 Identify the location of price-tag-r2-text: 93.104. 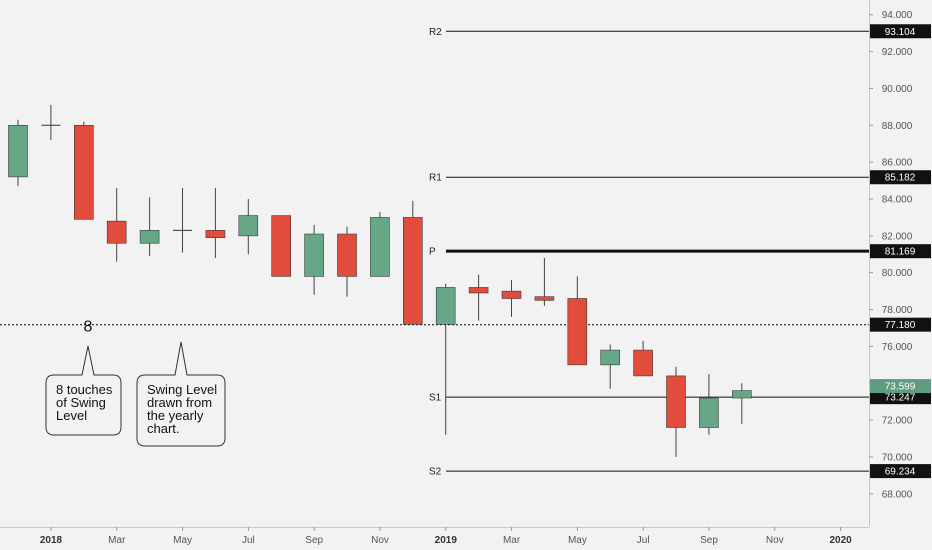
(900, 32).